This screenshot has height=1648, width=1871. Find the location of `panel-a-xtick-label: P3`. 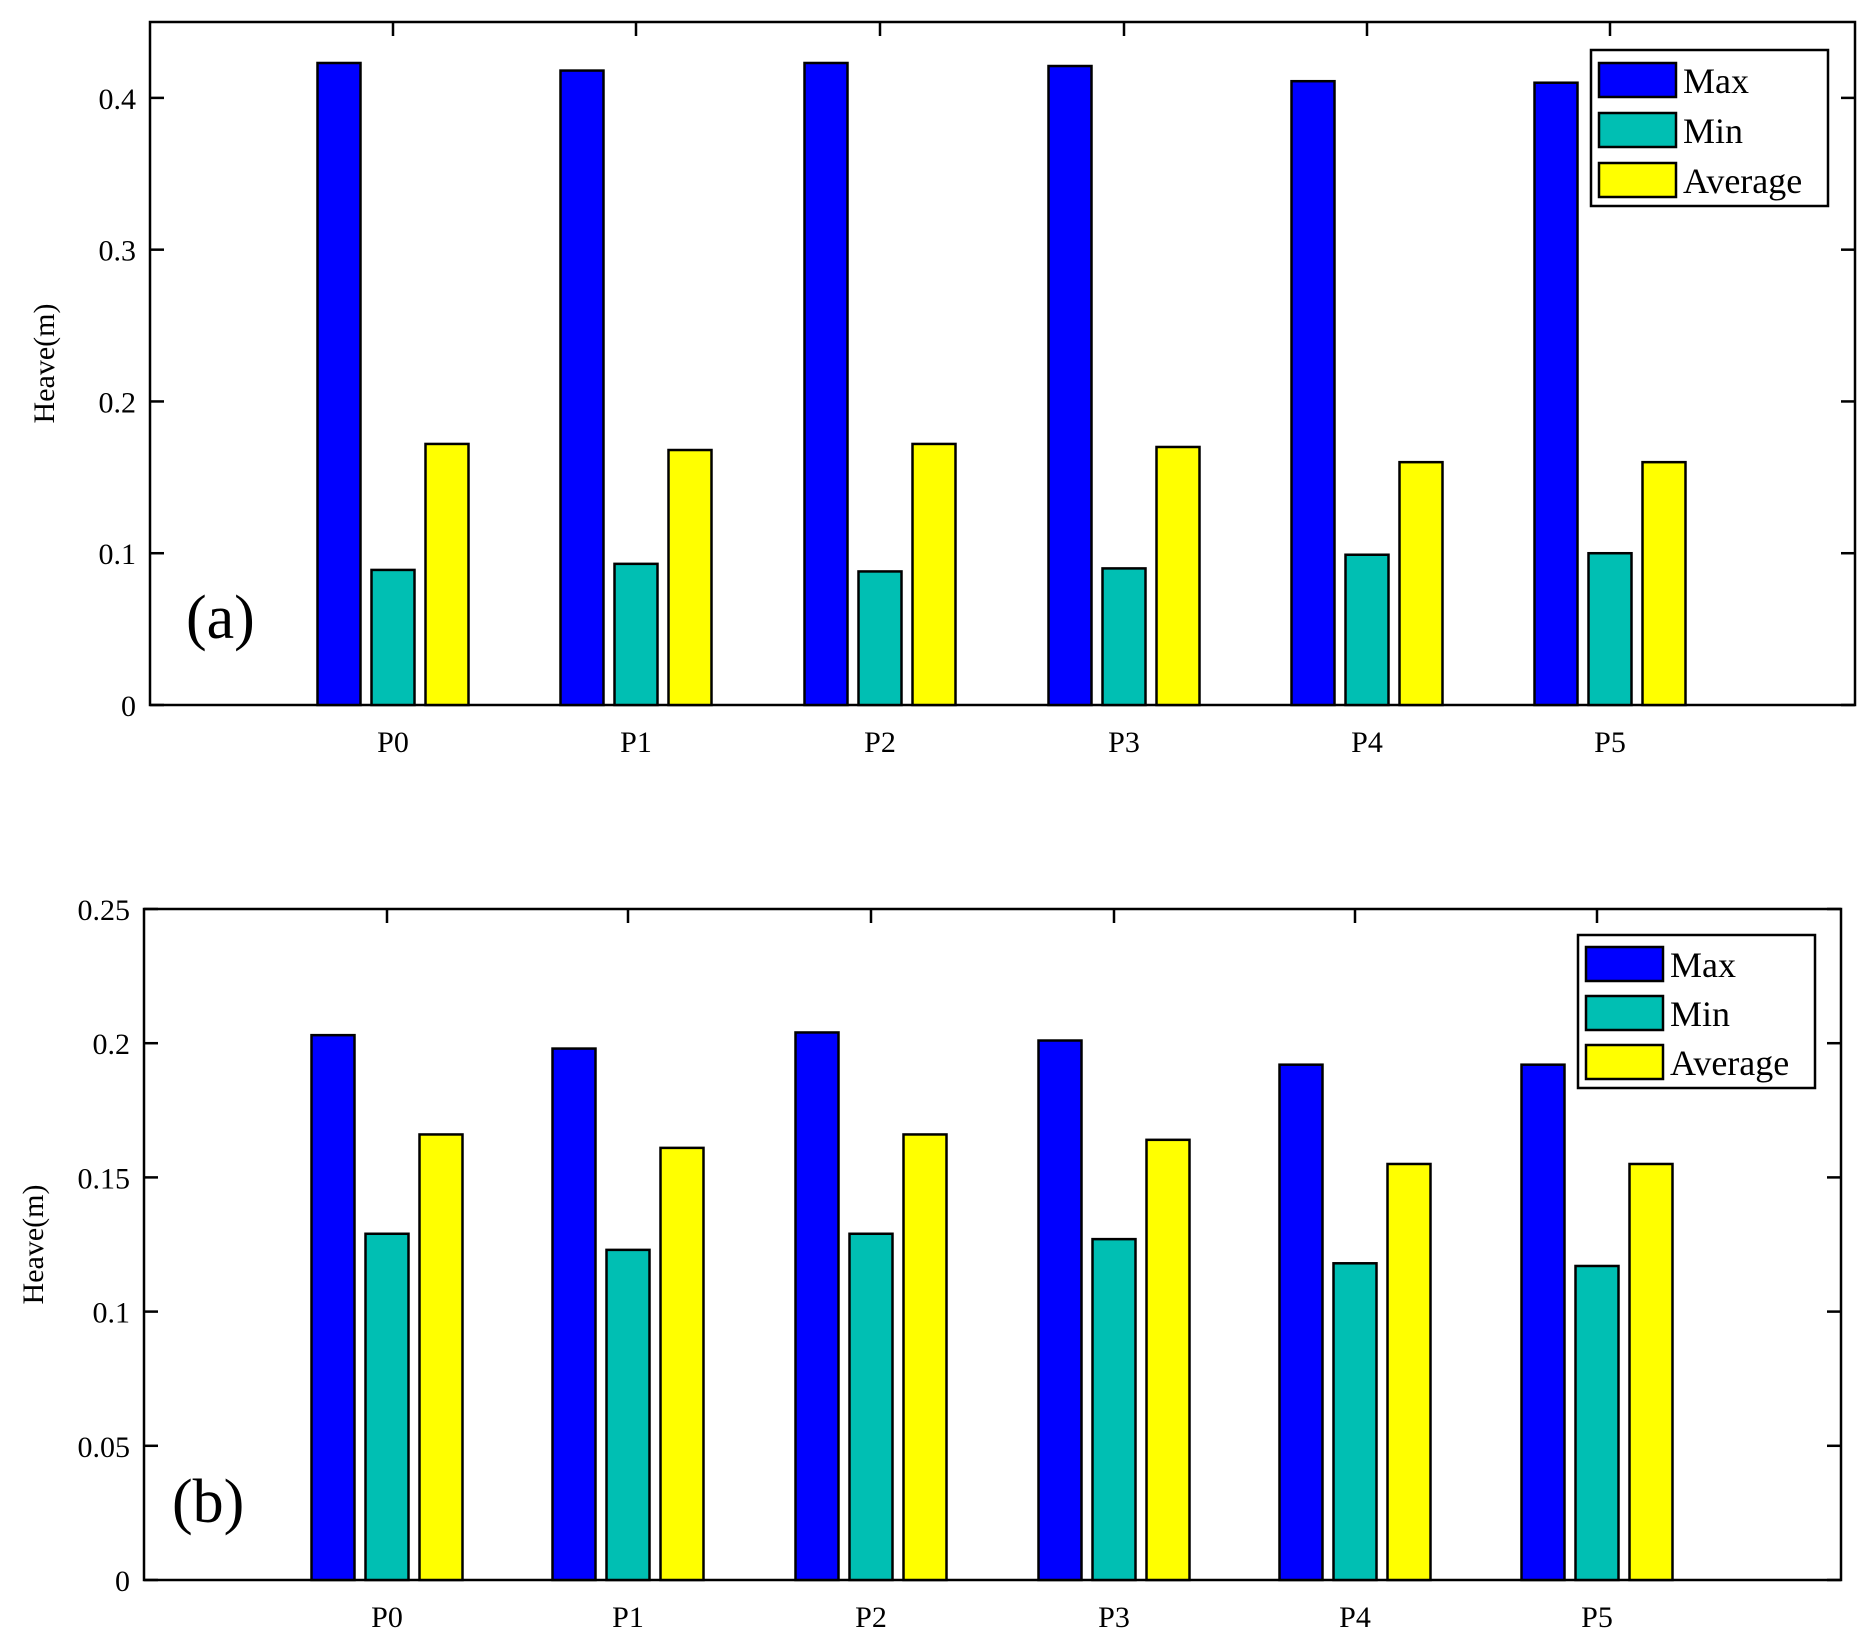

panel-a-xtick-label: P3 is located at coordinates (1124, 742).